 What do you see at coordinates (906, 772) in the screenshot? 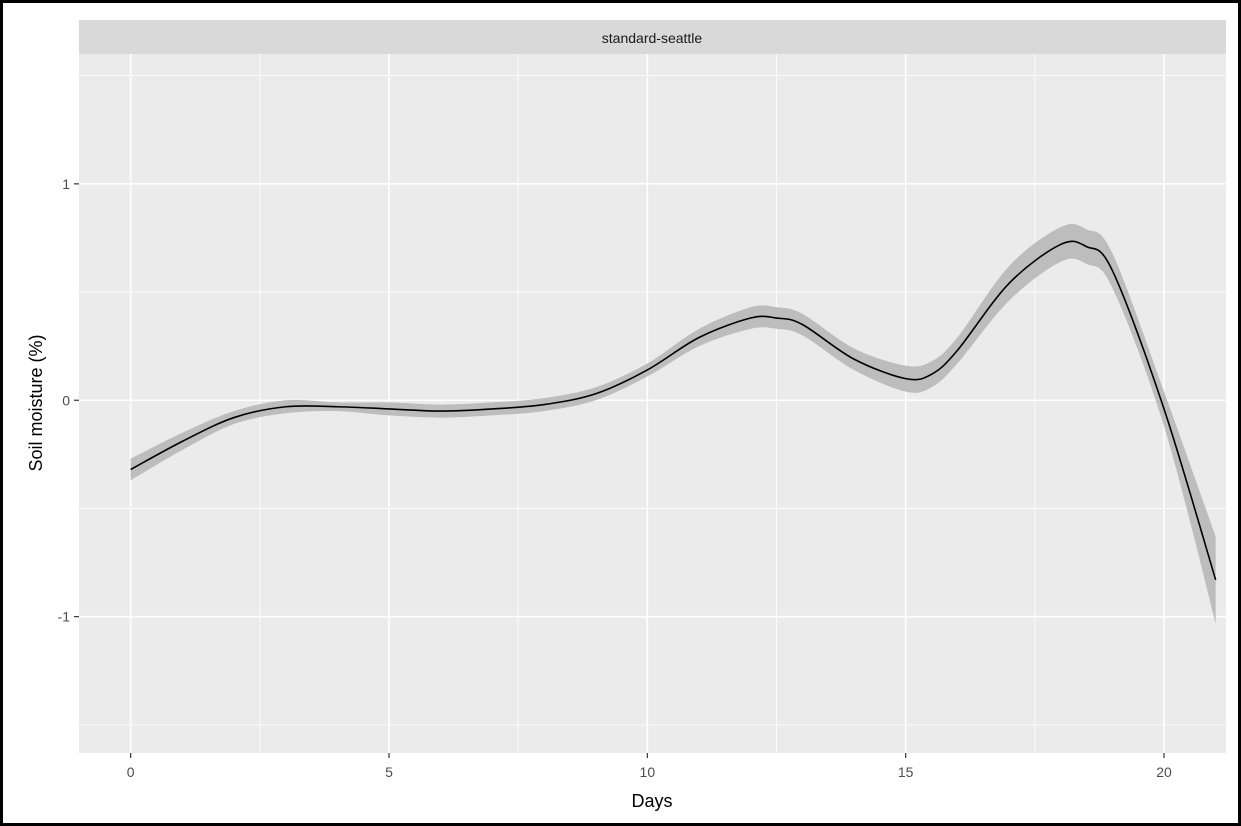
I see `x-tick-label: 15` at bounding box center [906, 772].